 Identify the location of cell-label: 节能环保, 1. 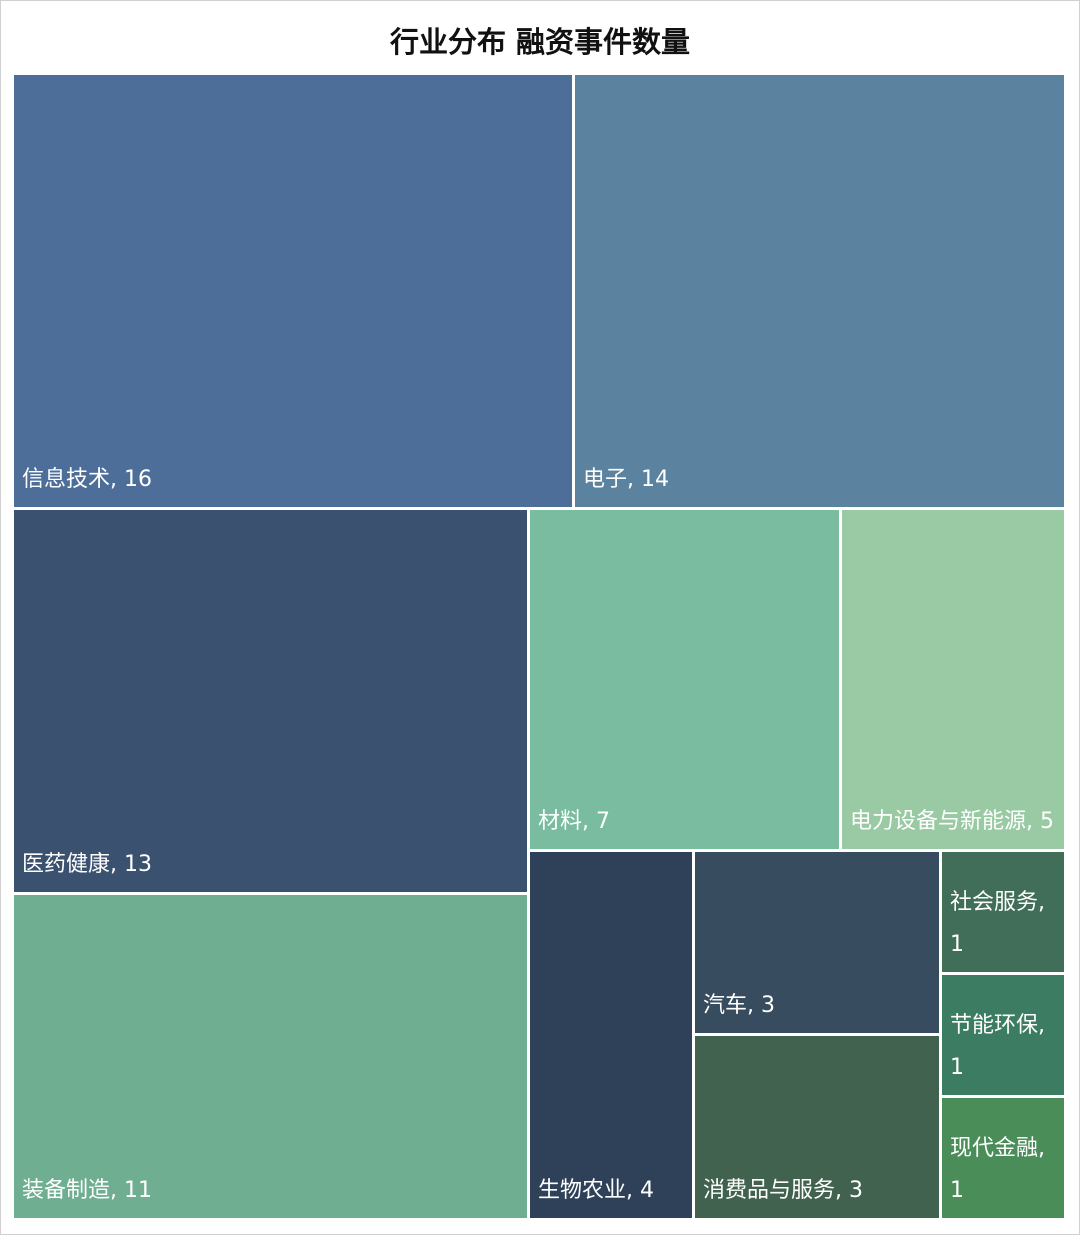
(997, 1046).